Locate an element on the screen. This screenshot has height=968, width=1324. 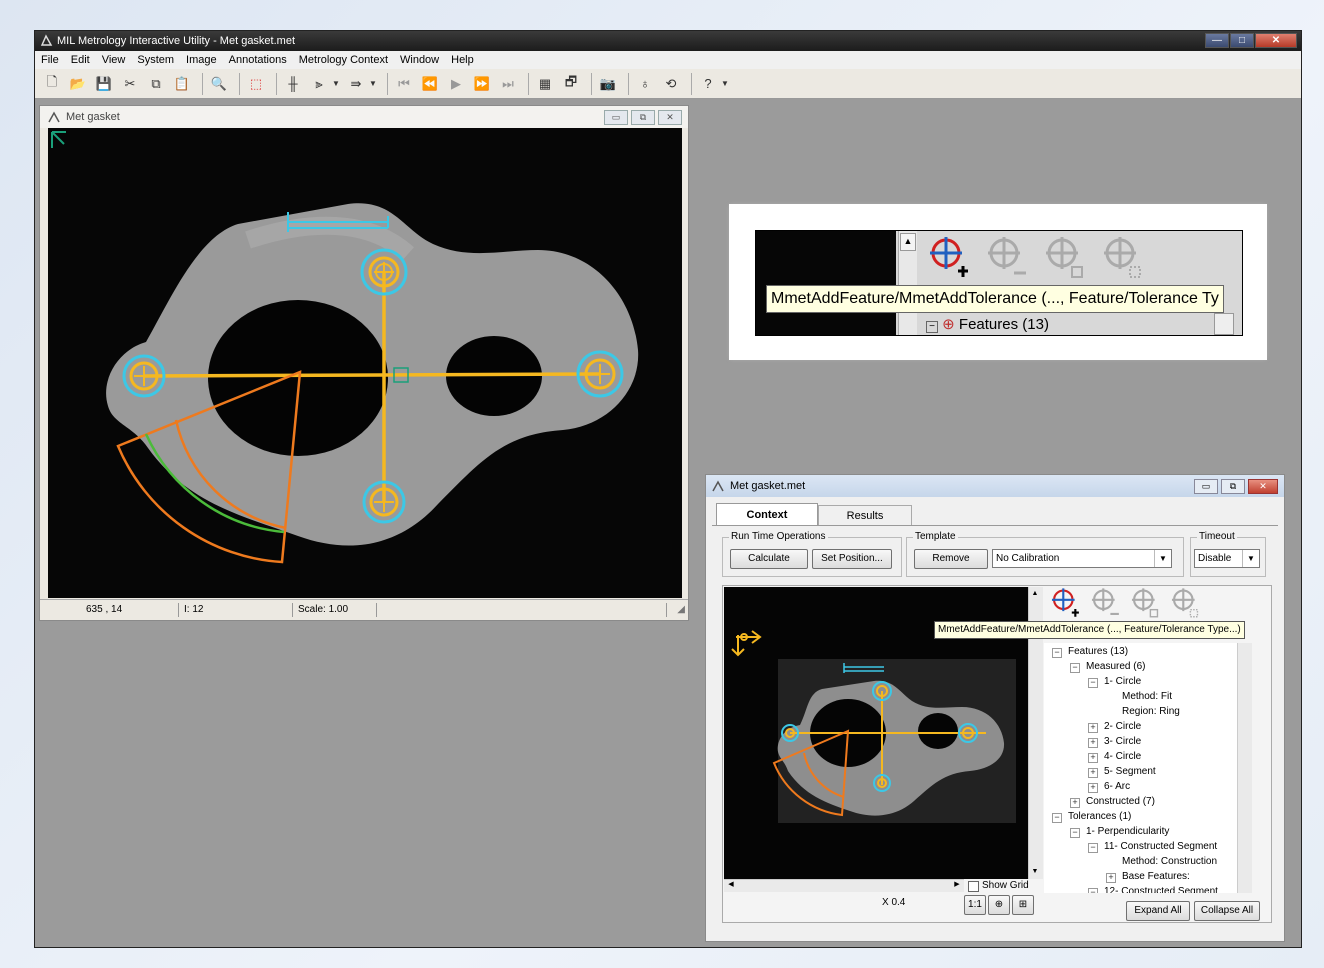
tree-node: Features (13) is located at coordinates (1098, 651).